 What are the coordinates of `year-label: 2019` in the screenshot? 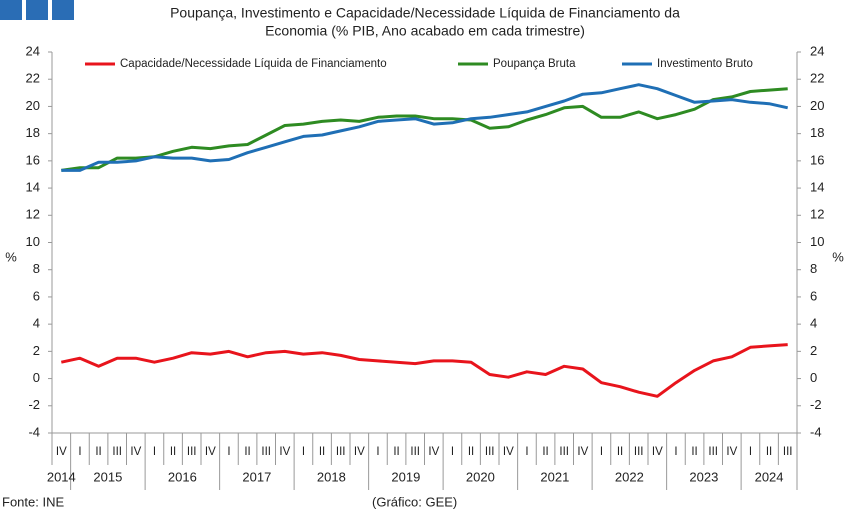 It's located at (405, 476).